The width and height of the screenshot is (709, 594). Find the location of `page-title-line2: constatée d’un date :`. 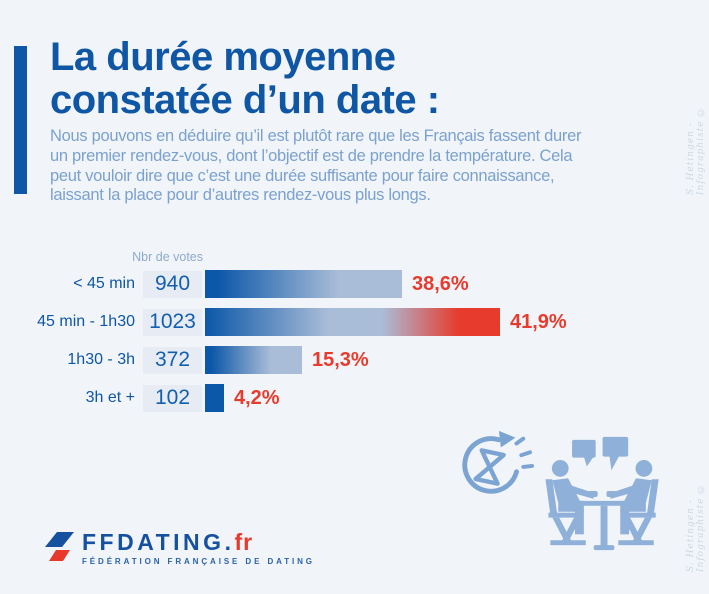

page-title-line2: constatée d’un date : is located at coordinates (245, 100).